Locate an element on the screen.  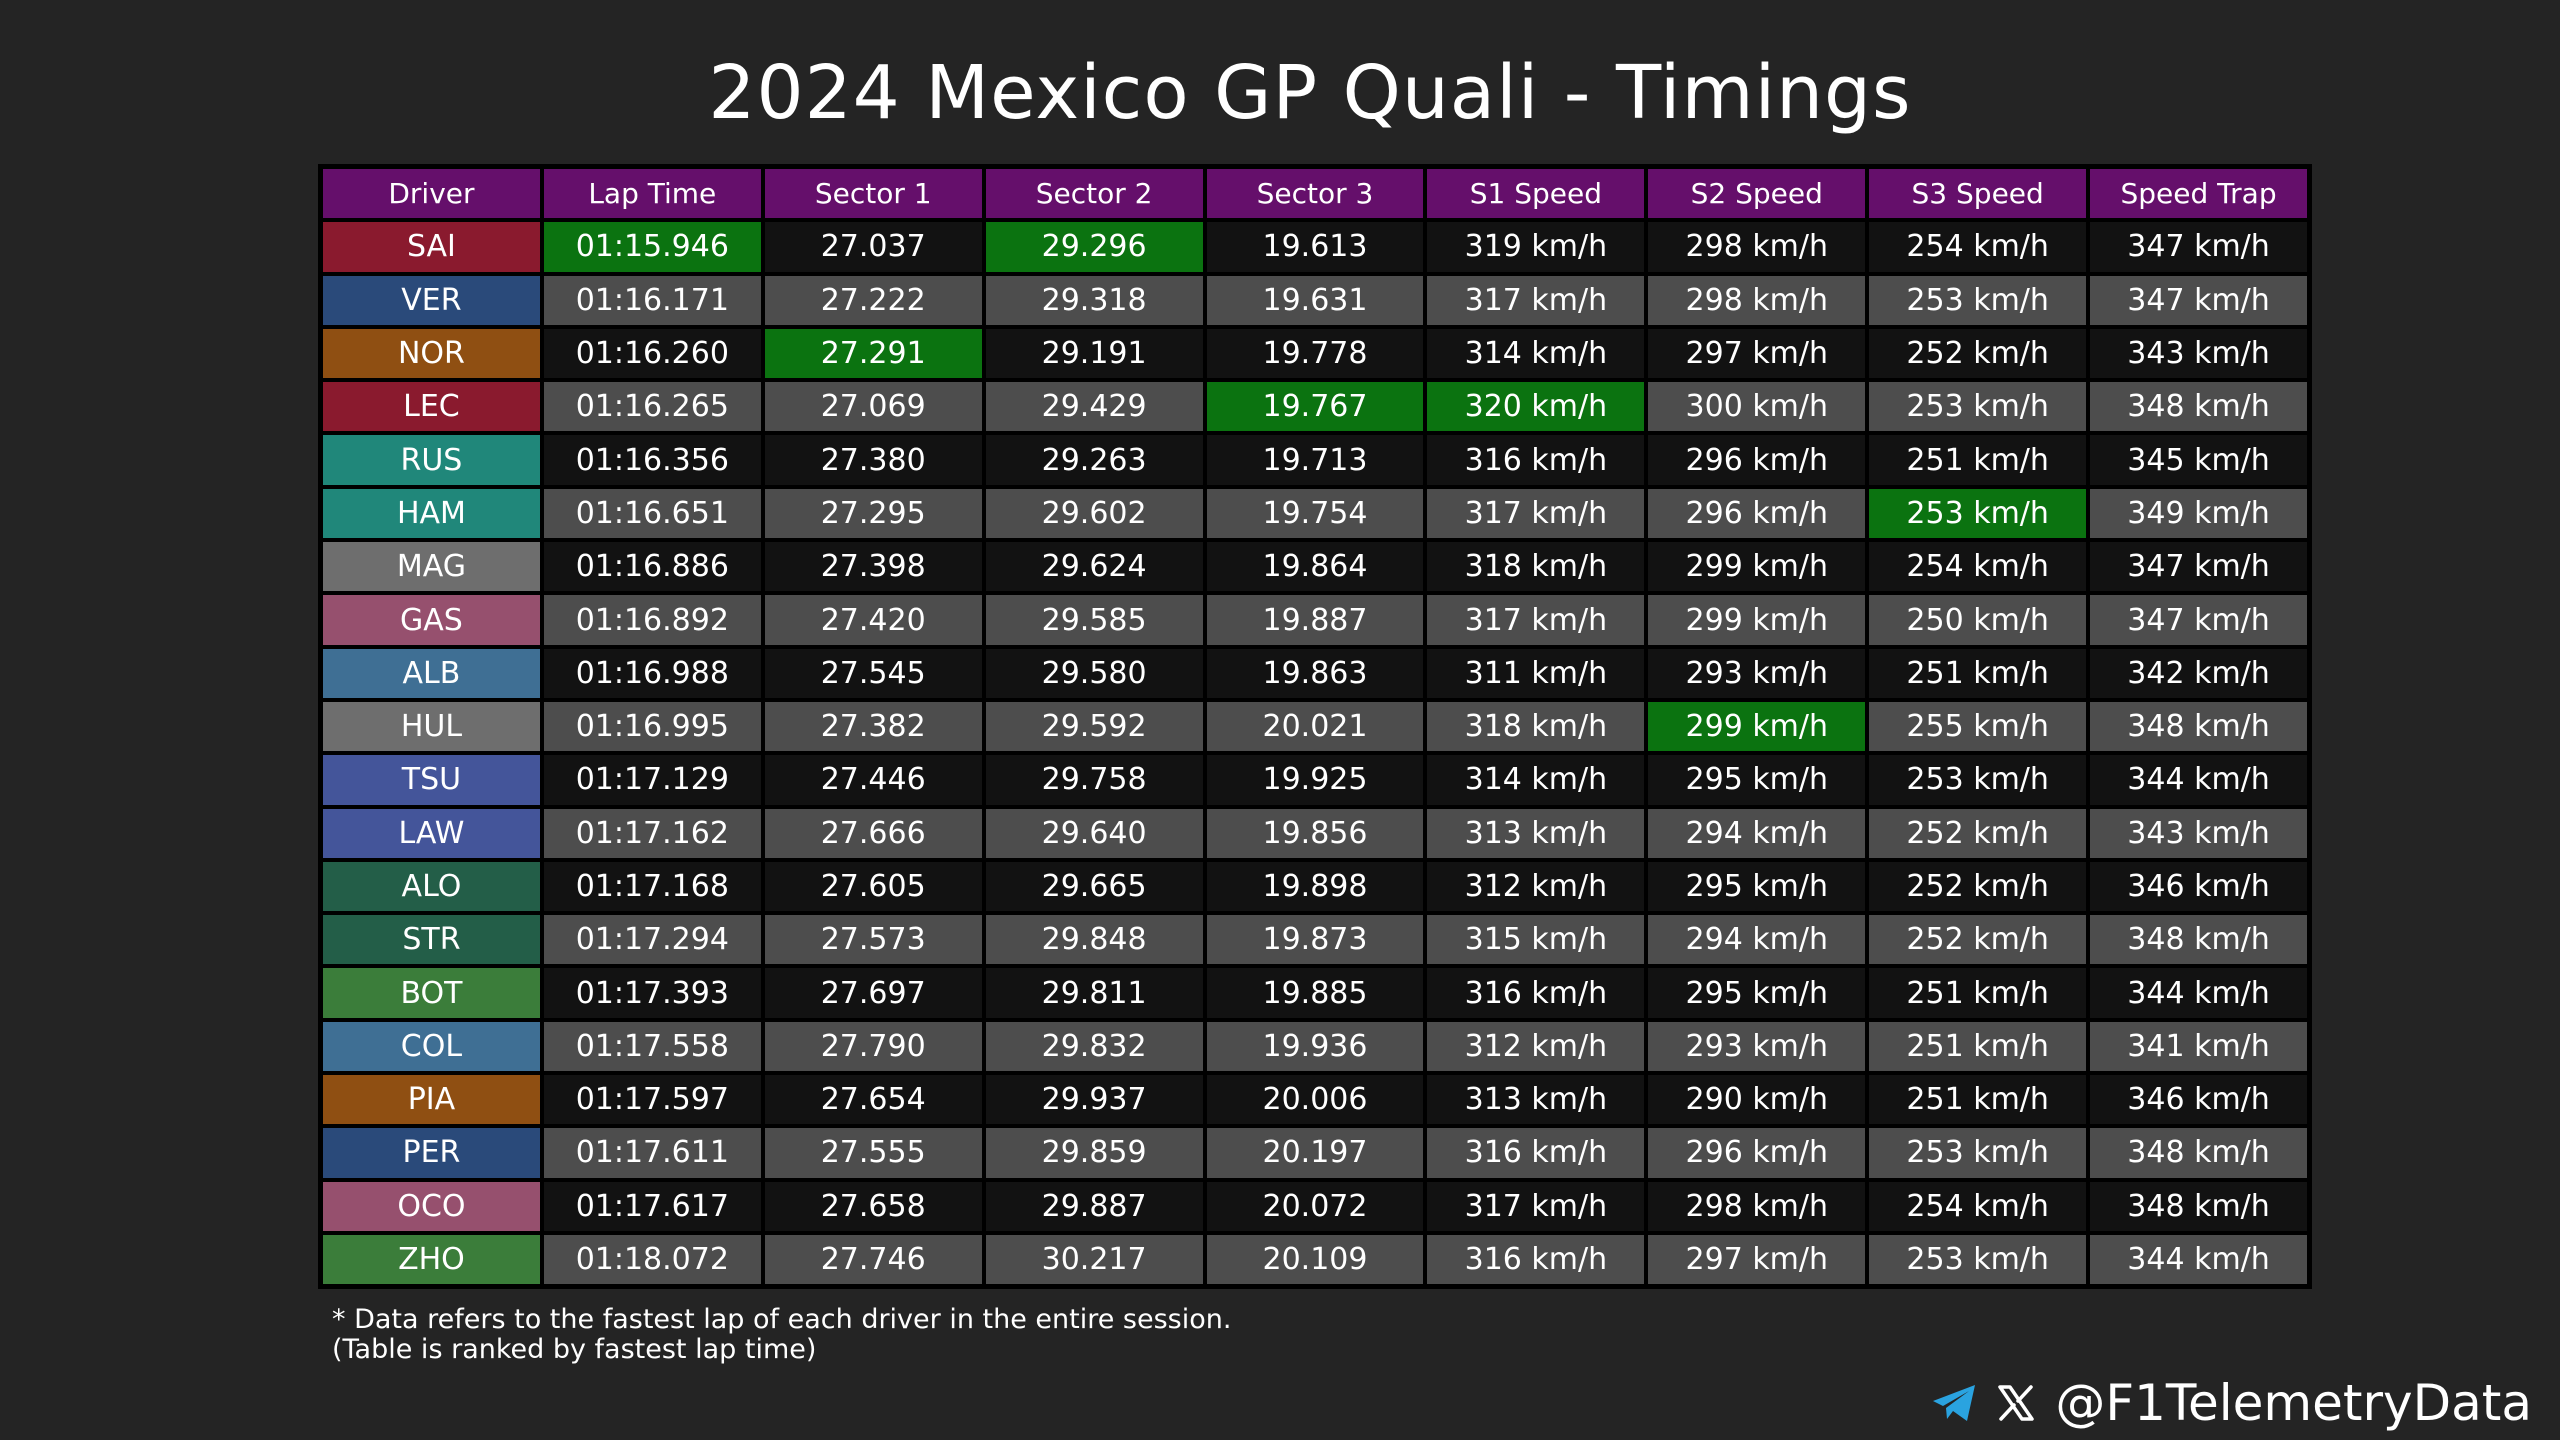
speed-trap-cell: 348 km/h is located at coordinates (2198, 940).